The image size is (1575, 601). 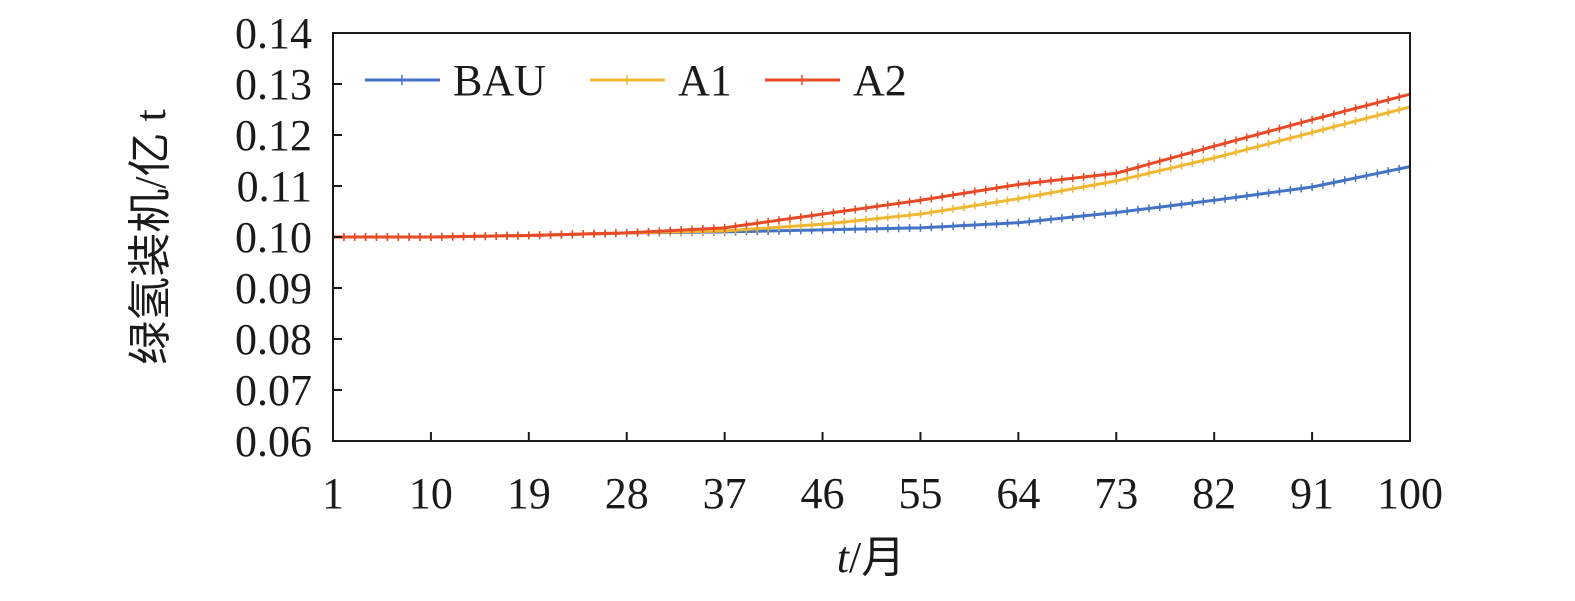 I want to click on y-tick-label: 0.14, so click(x=273, y=33).